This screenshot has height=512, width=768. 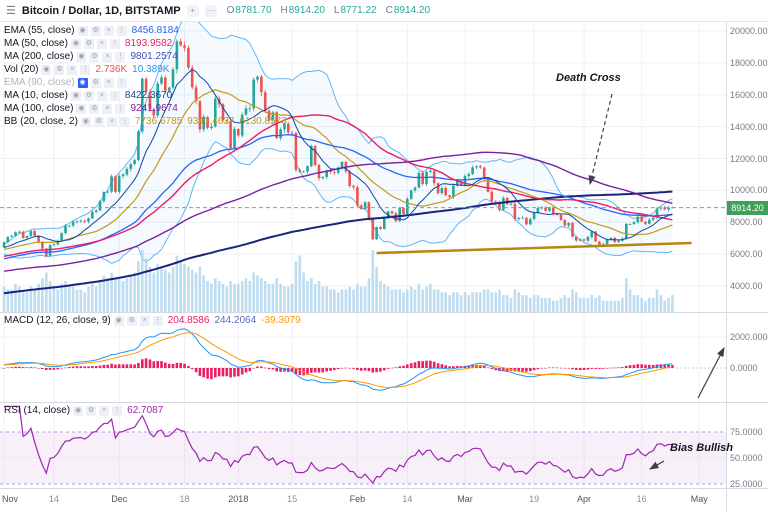 What do you see at coordinates (238, 499) in the screenshot?
I see `time-tick-label: 2018` at bounding box center [238, 499].